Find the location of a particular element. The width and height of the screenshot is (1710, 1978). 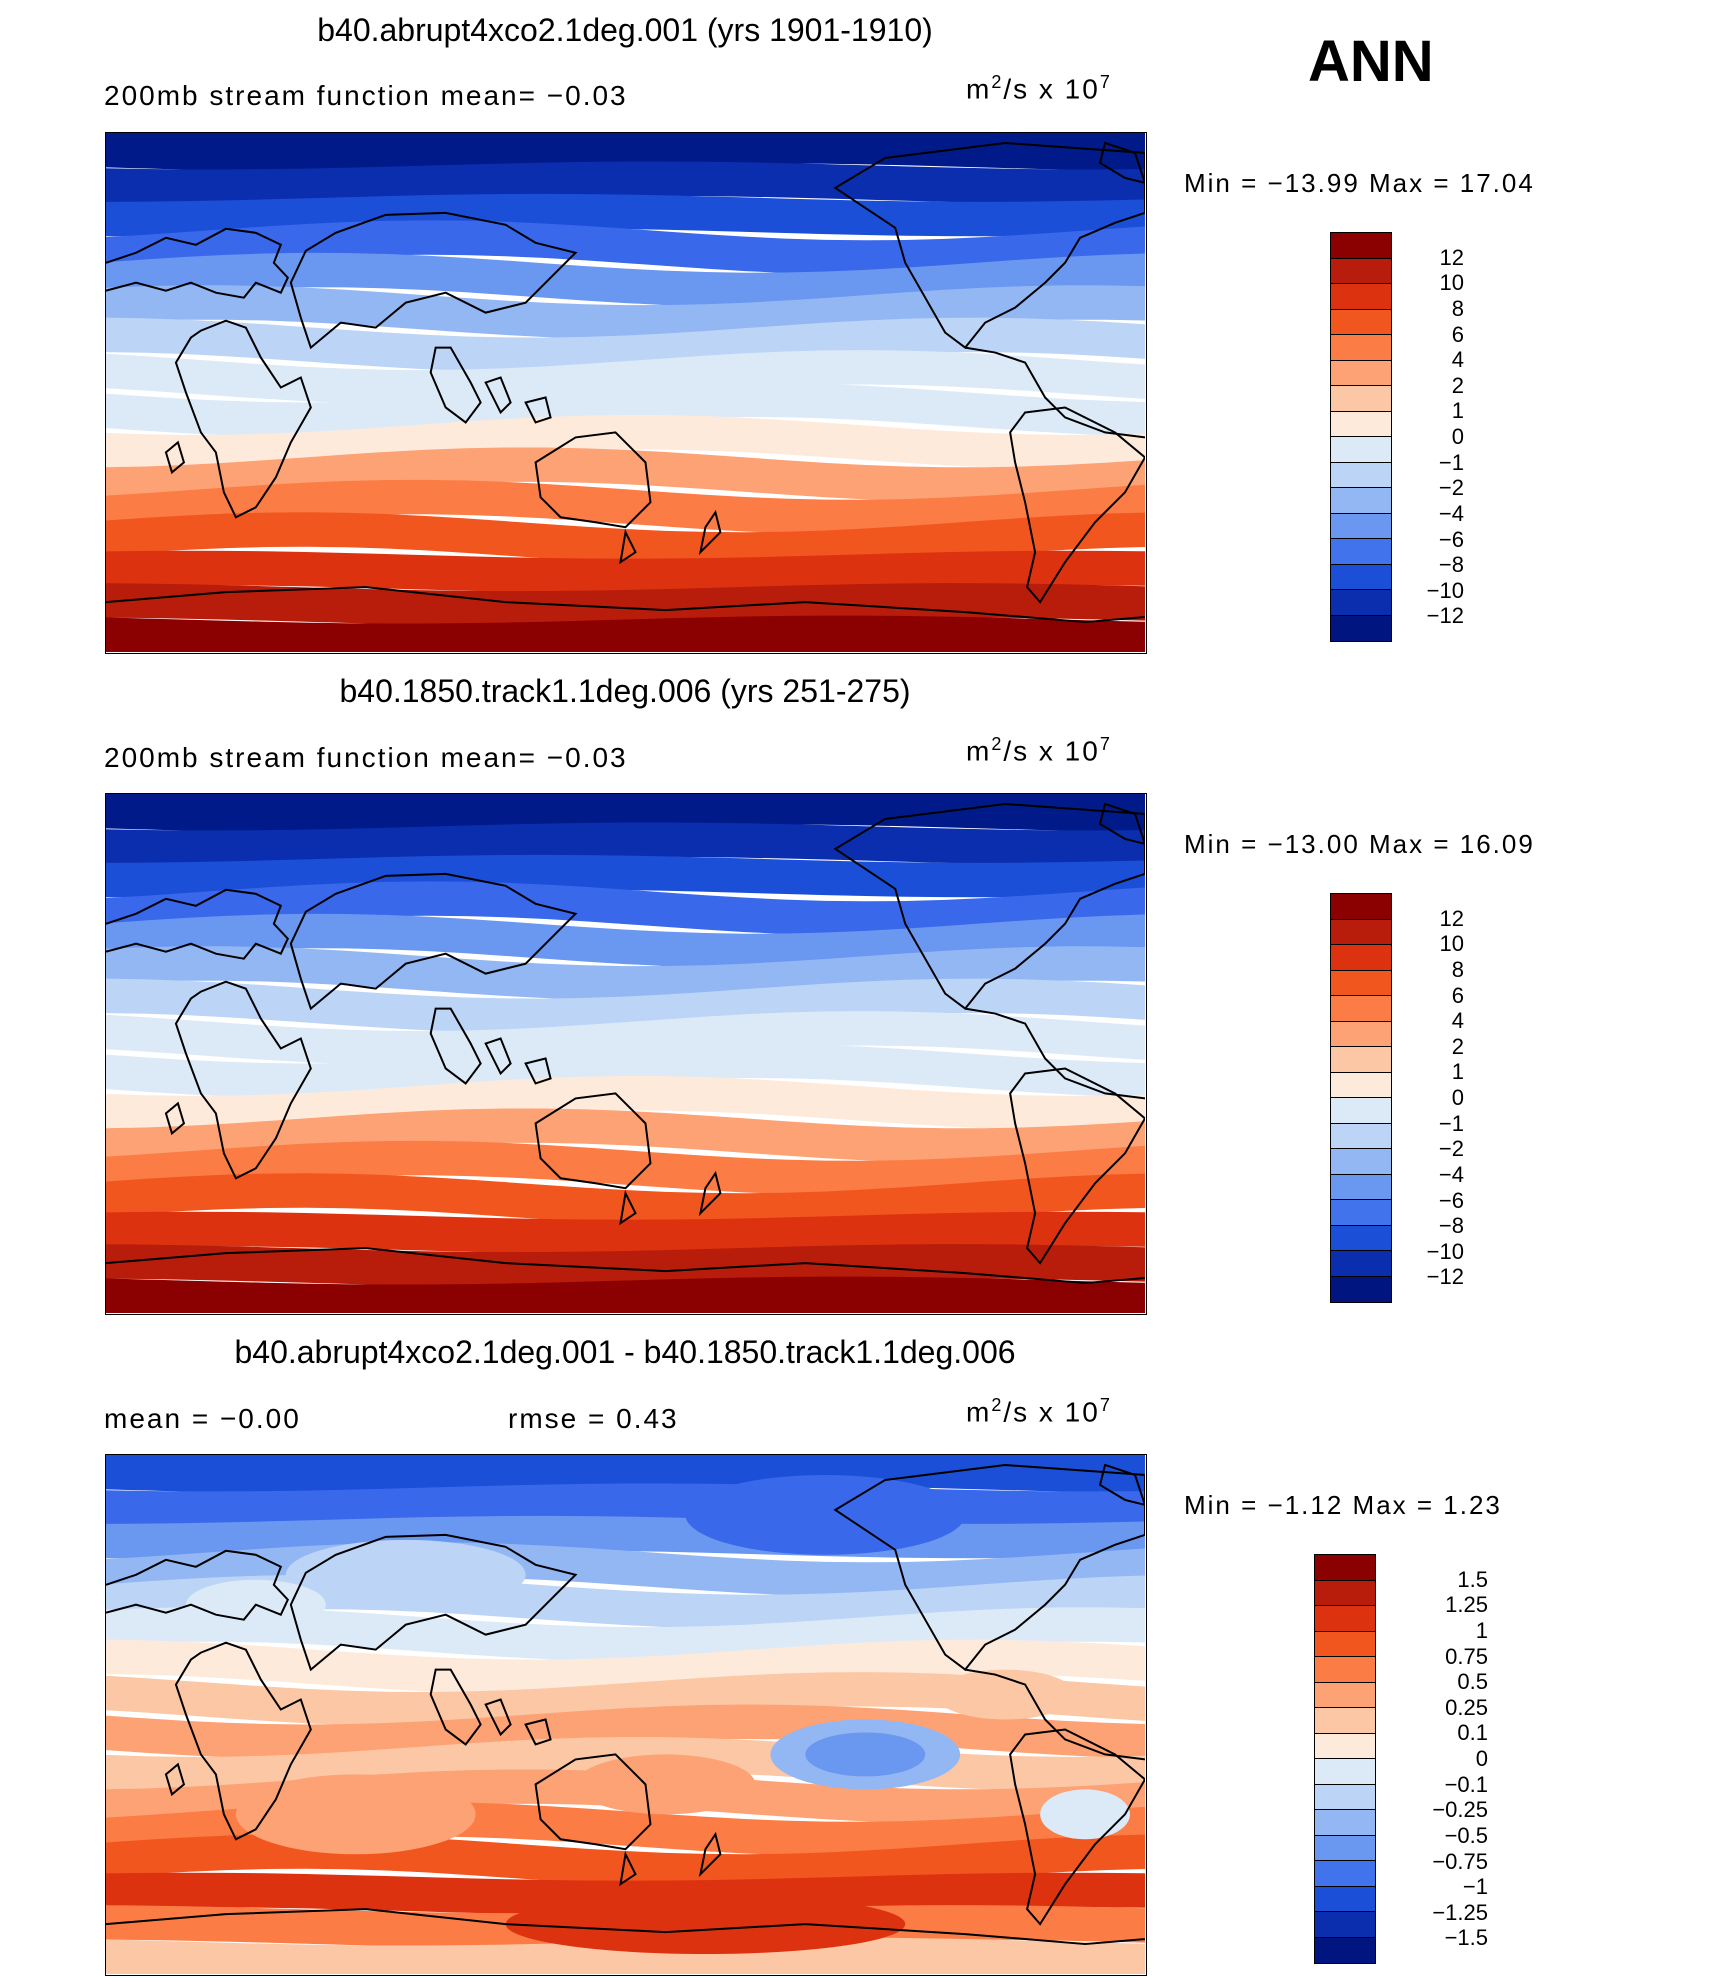

colorbar-tick-label: −8 is located at coordinates (1451, 565).